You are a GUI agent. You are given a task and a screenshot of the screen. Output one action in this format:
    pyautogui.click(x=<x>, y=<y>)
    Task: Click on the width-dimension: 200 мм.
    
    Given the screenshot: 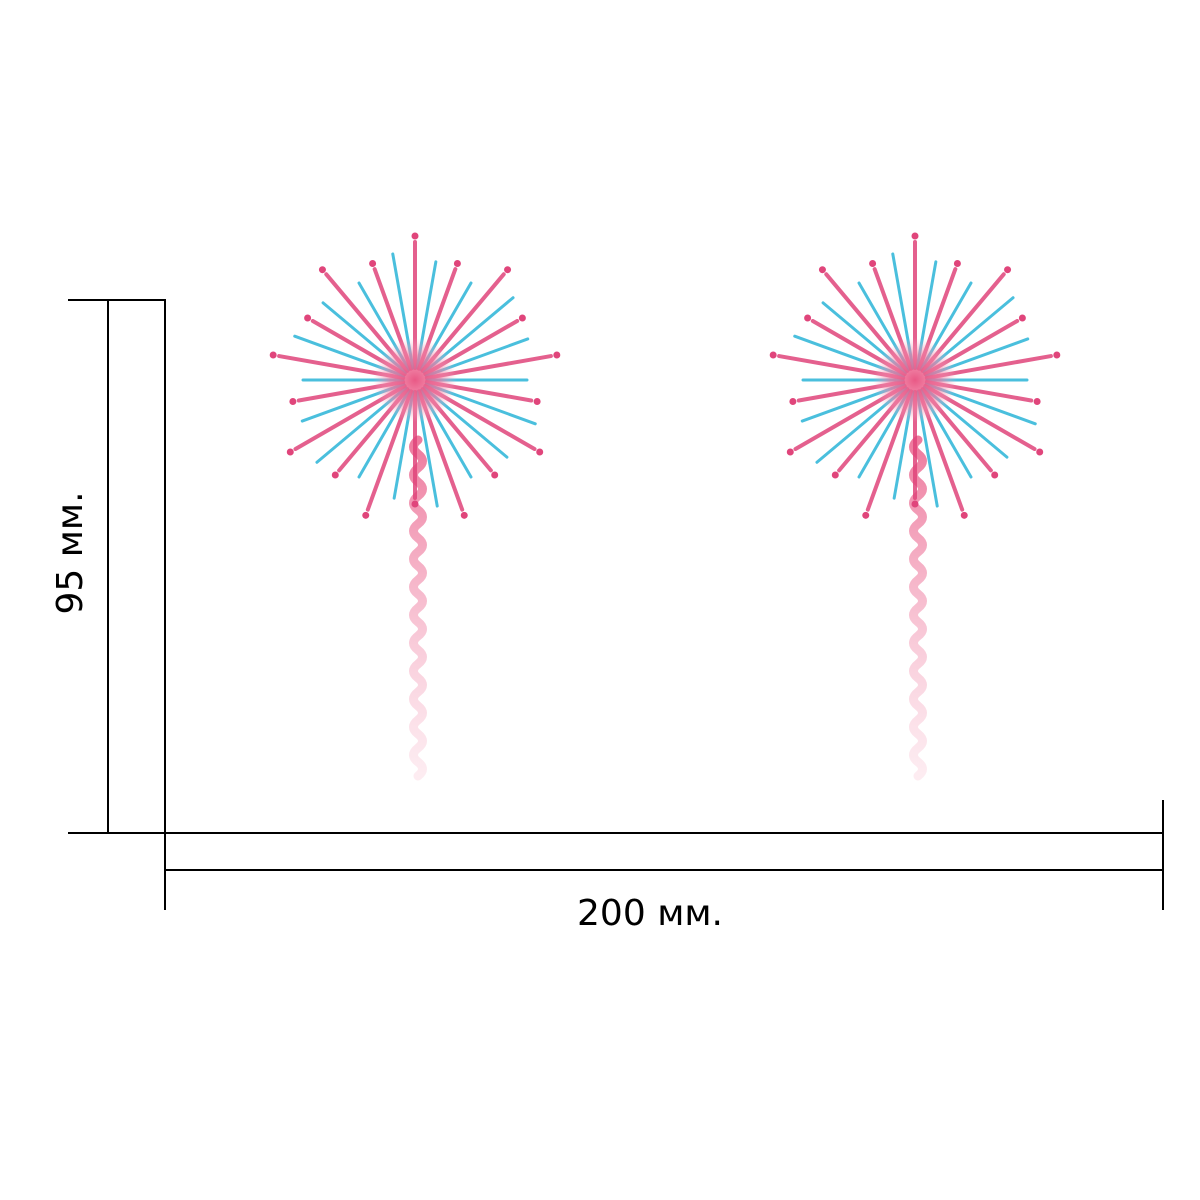 What is the action you would take?
    pyautogui.click(x=664, y=867)
    